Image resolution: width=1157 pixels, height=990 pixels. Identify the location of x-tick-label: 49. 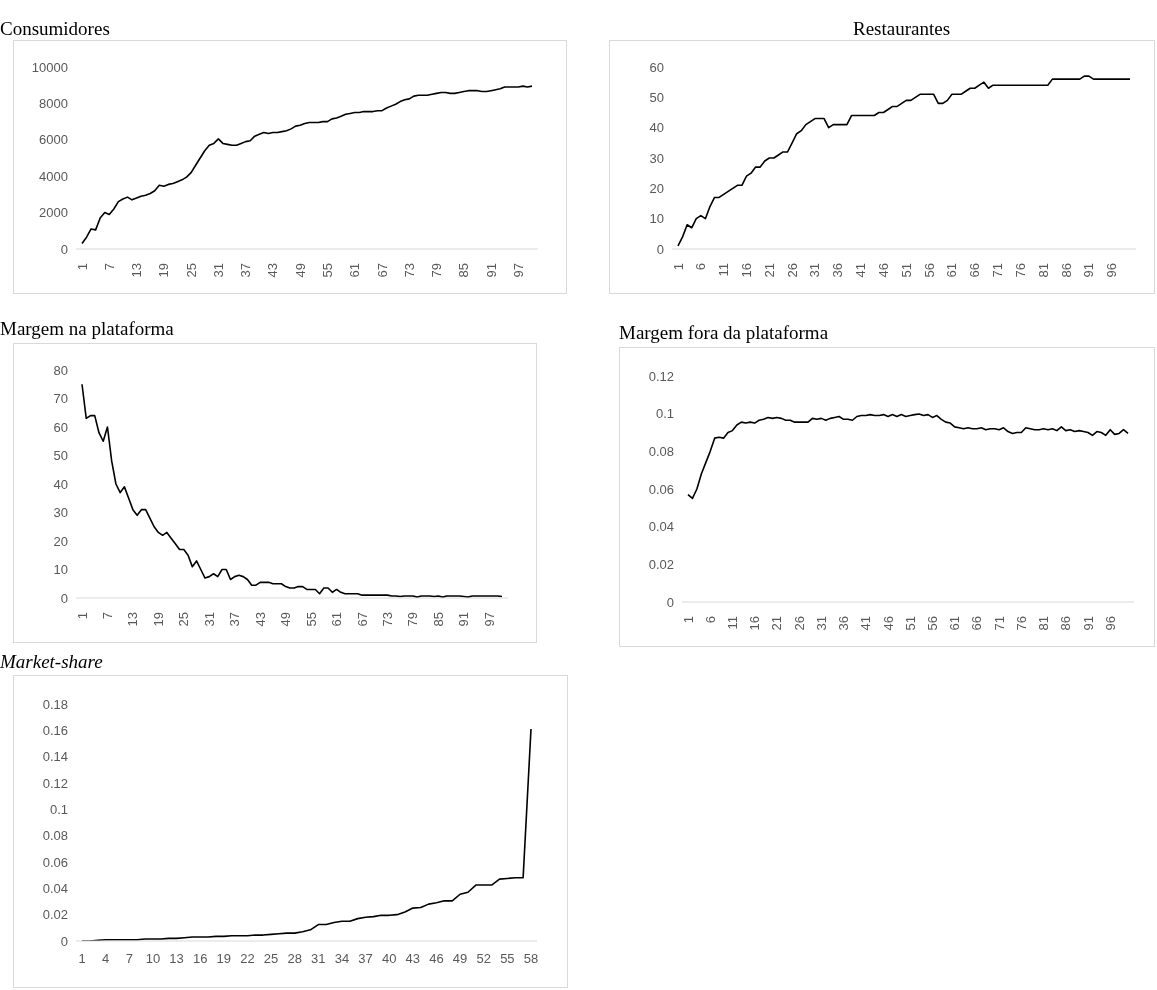
(286, 619).